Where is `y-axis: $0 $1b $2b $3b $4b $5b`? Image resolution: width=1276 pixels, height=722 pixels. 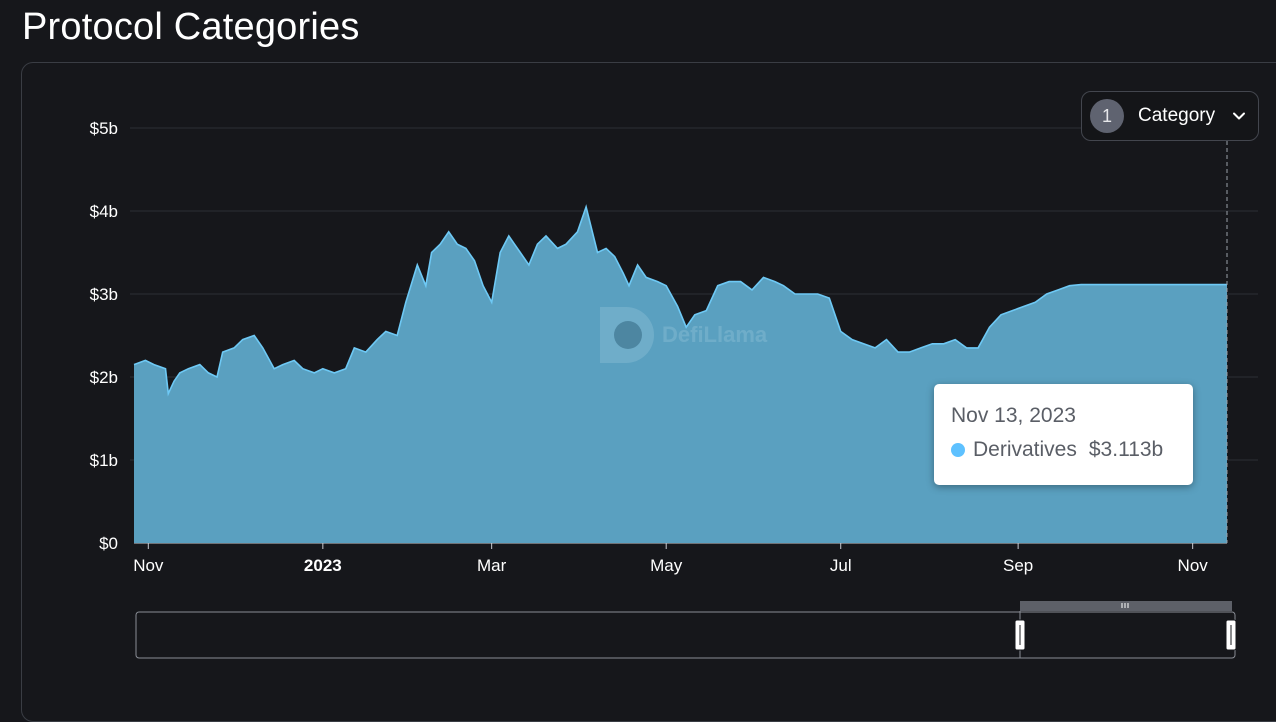
y-axis: $0 $1b $2b $3b $4b $5b is located at coordinates (104, 336).